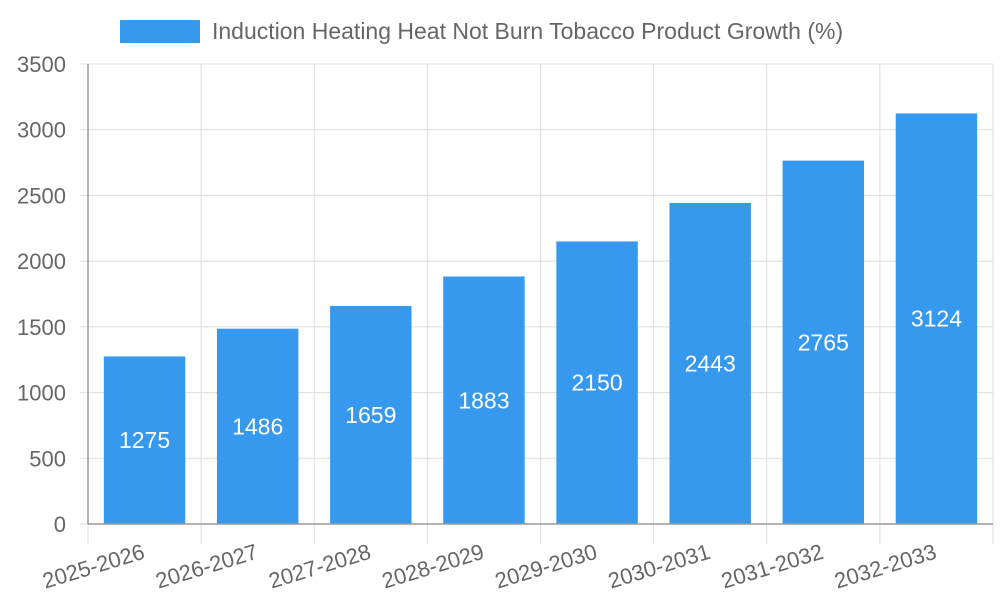 This screenshot has width=1000, height=605. Describe the element at coordinates (160, 31) in the screenshot. I see `legend-swatch` at that location.